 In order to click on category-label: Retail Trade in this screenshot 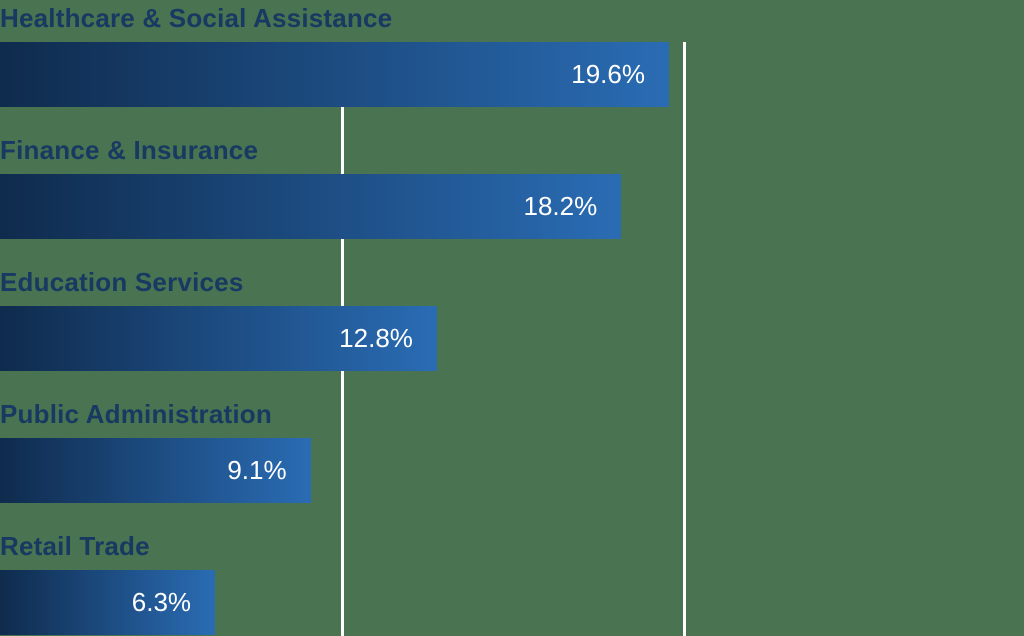, I will do `click(75, 546)`.